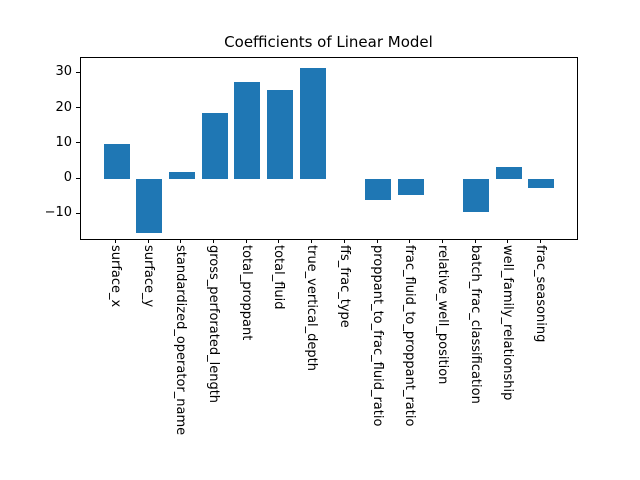 This screenshot has width=640, height=480. I want to click on x-tick-label-batch_frac_classification: batch_frac_classification, so click(475, 324).